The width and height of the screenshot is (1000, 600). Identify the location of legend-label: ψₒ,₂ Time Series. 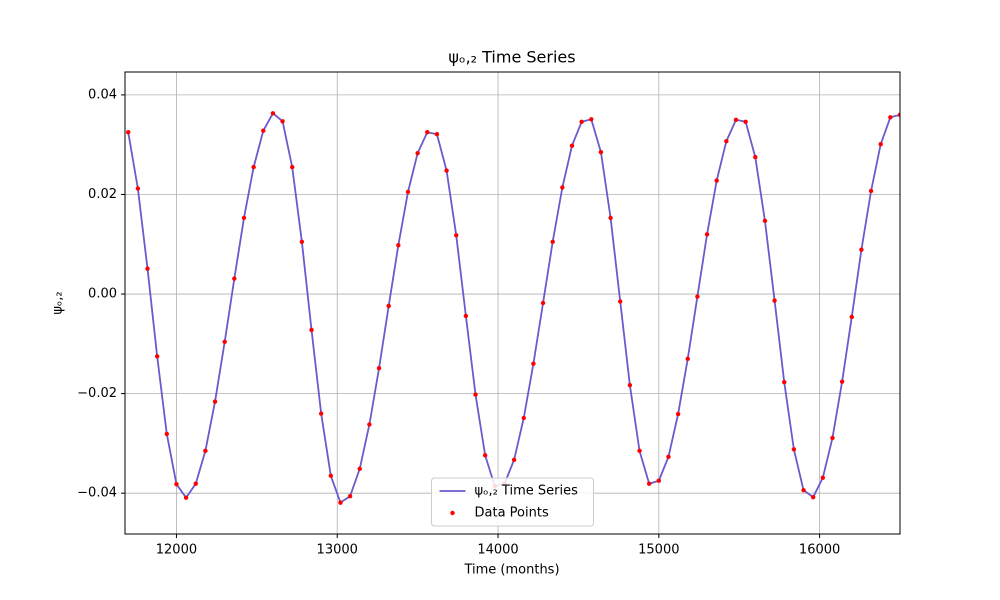
(527, 491).